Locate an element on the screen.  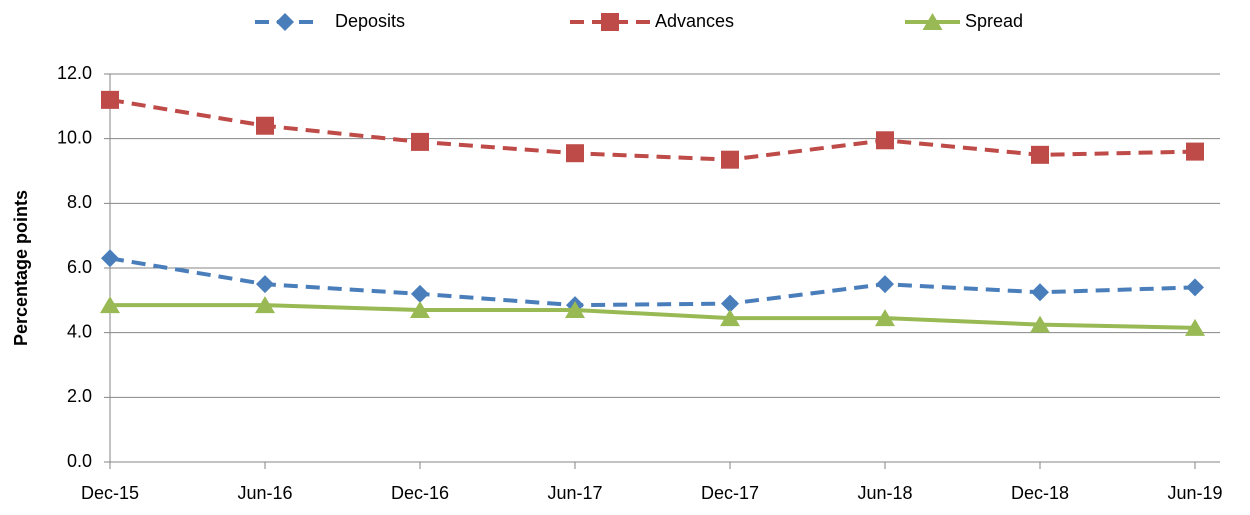
x-tick-label: Dec-18 is located at coordinates (1040, 493).